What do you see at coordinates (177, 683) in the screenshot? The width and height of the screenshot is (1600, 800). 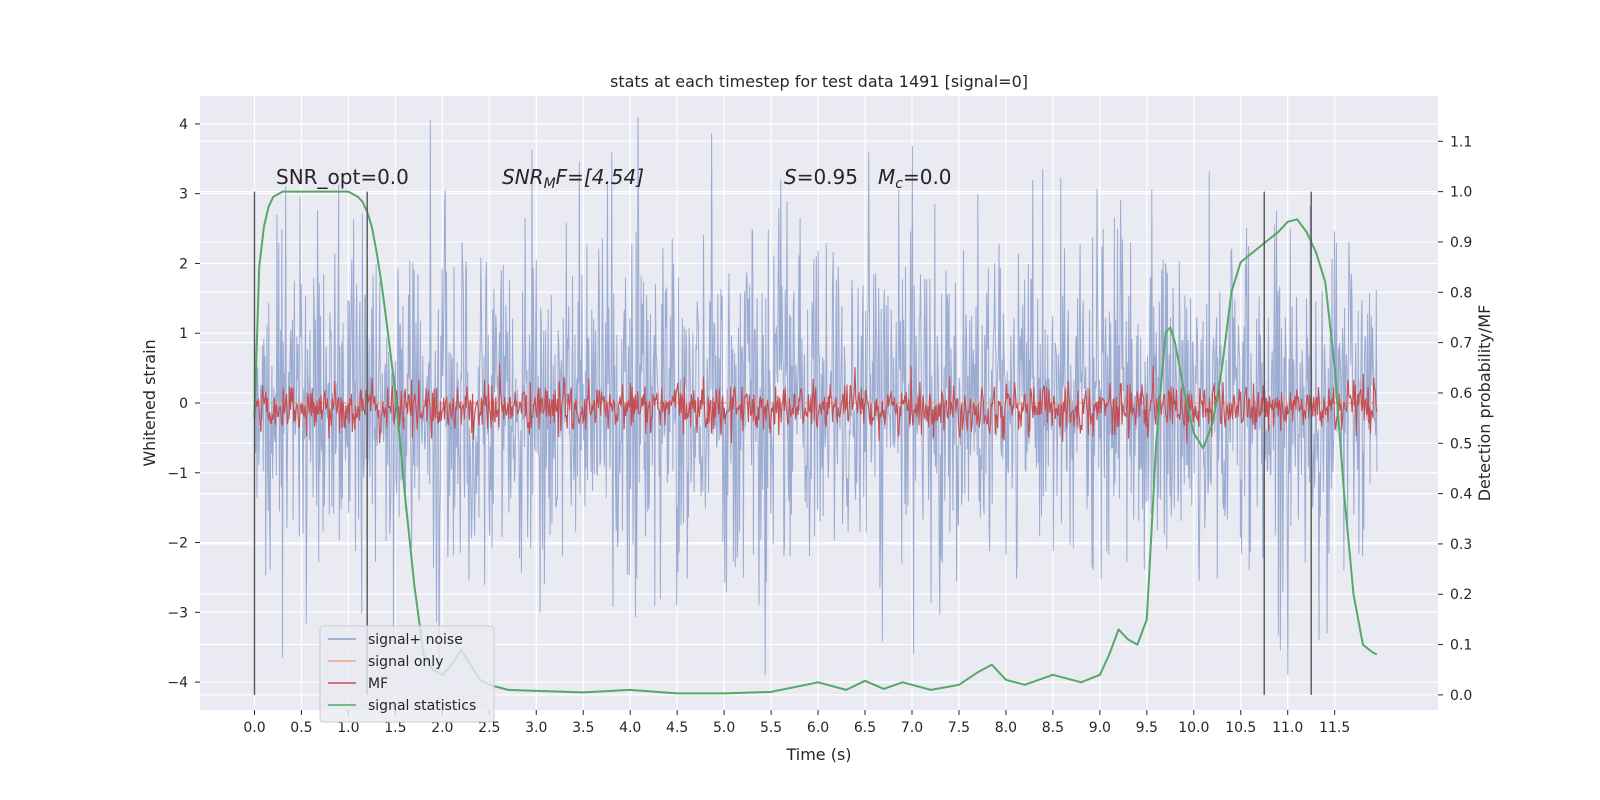 I see `y-tick-label: −4` at bounding box center [177, 683].